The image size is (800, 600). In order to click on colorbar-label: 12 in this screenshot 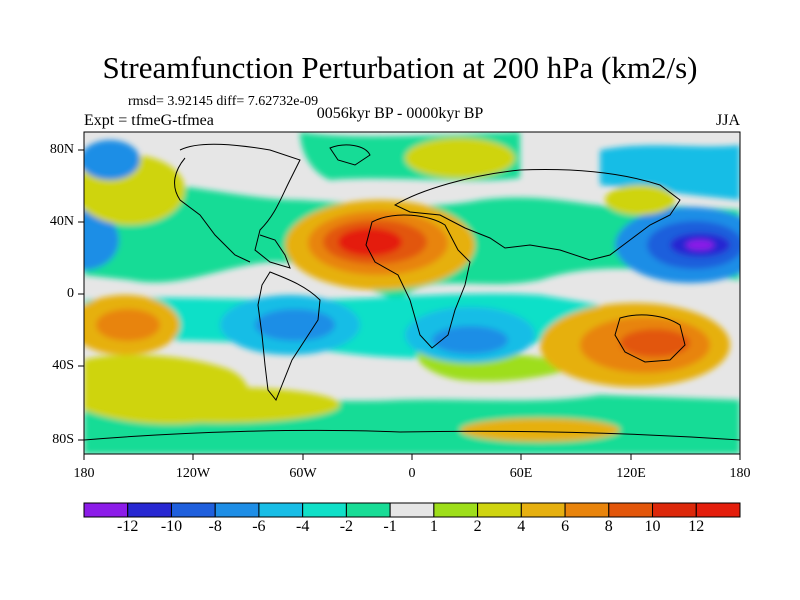, I will do `click(696, 526)`.